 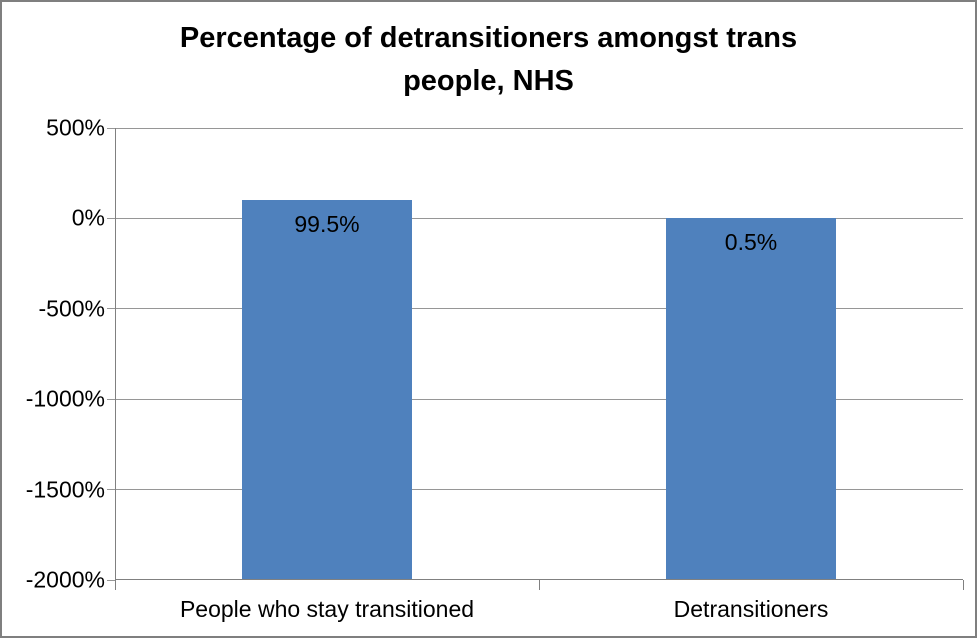 What do you see at coordinates (488, 81) in the screenshot?
I see `chart-title-line-2: people, NHS` at bounding box center [488, 81].